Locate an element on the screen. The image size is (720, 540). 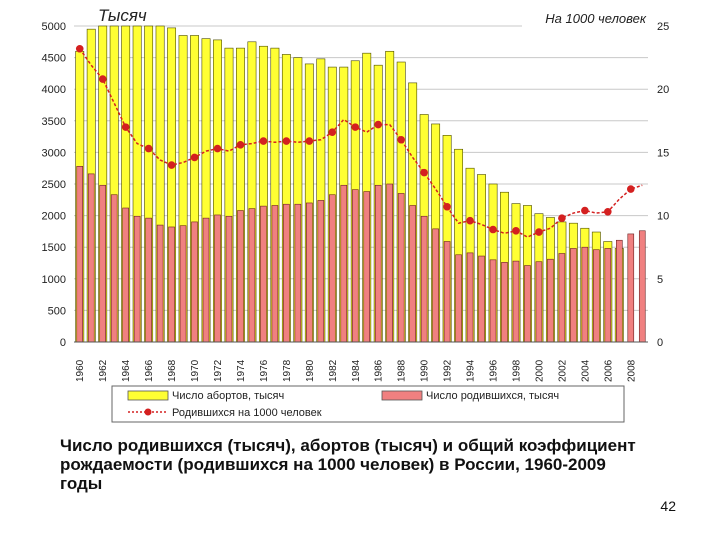
right-tick-label: 20 is located at coordinates (663, 90).